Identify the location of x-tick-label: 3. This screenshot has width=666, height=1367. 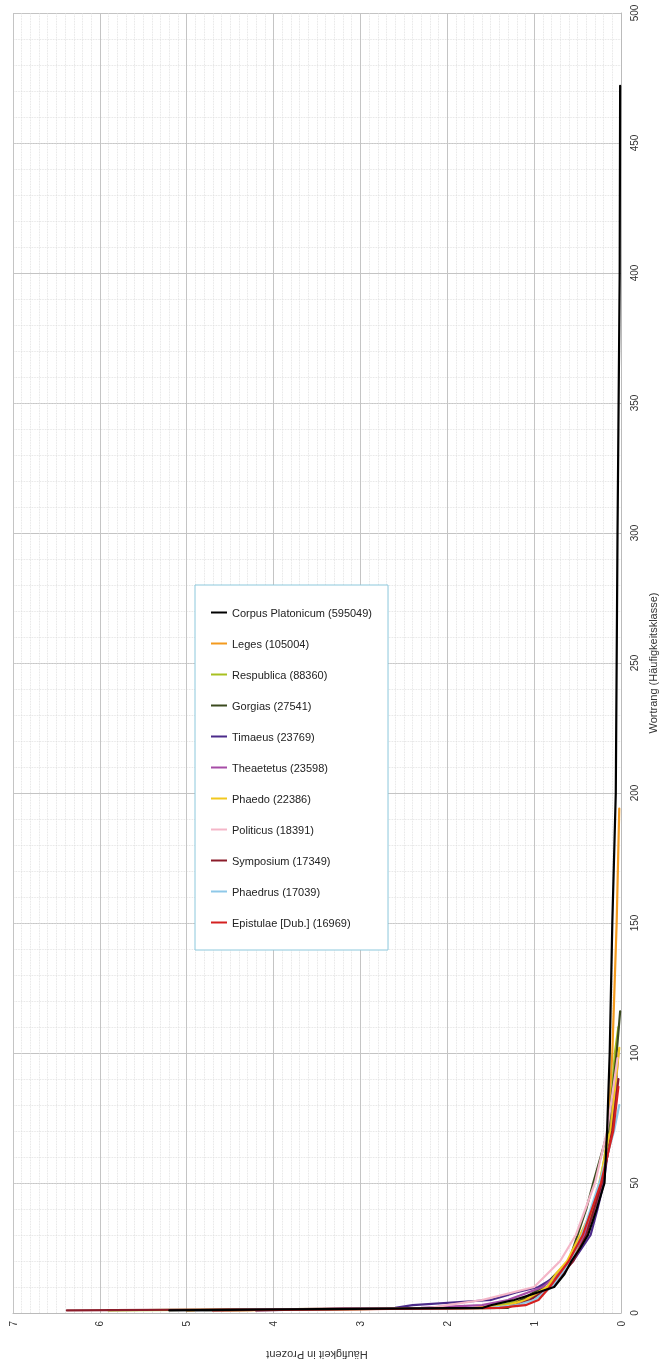
(360, 1323).